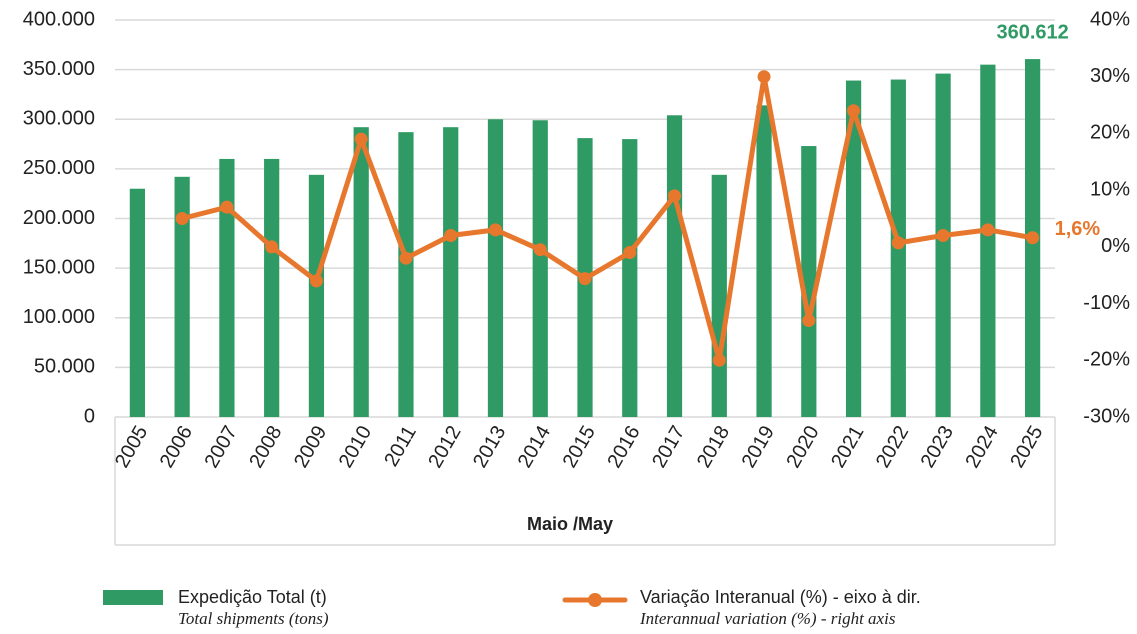 The image size is (1137, 634). I want to click on x-tick-label: 2017, so click(668, 447).